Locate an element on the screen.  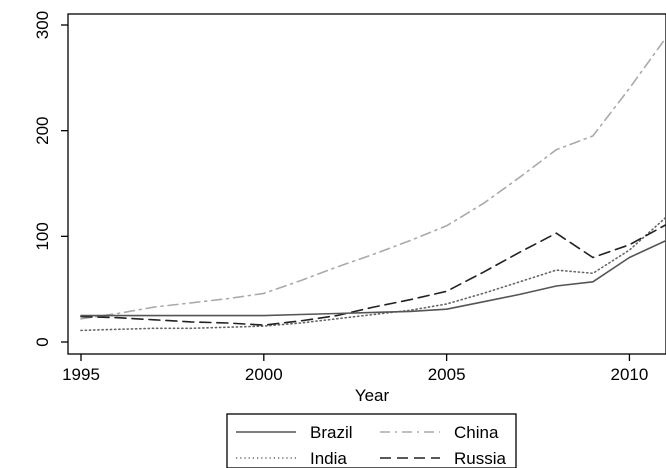
legend-label-russia: Russia is located at coordinates (480, 458).